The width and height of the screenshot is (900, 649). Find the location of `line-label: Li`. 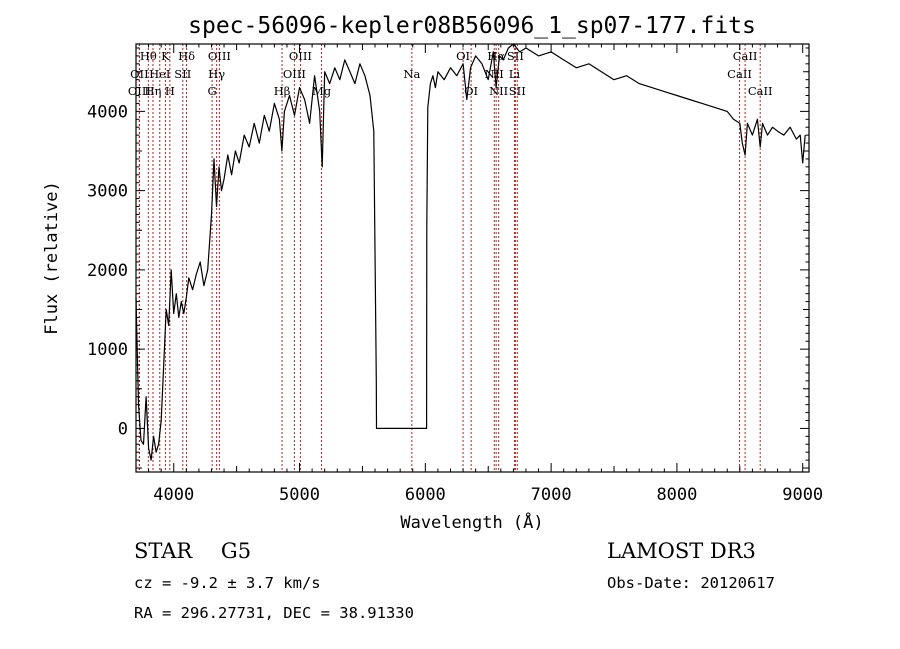

line-label: Li is located at coordinates (515, 74).